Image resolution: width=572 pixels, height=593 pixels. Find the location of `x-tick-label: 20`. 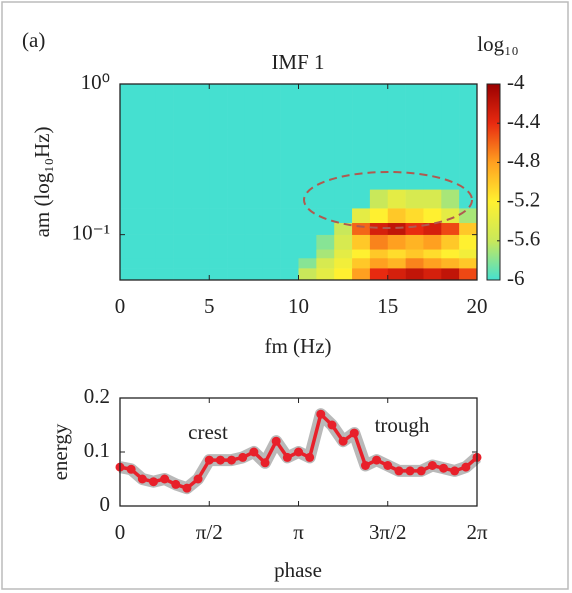

x-tick-label: 20 is located at coordinates (477, 306).